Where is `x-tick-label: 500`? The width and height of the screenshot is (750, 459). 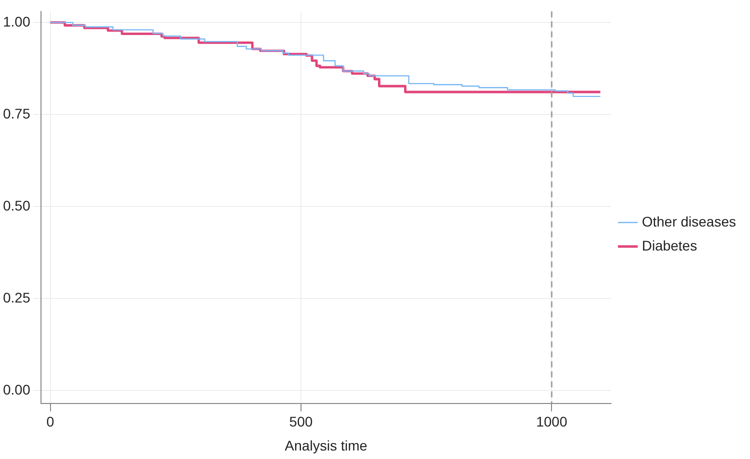
x-tick-label: 500 is located at coordinates (301, 422).